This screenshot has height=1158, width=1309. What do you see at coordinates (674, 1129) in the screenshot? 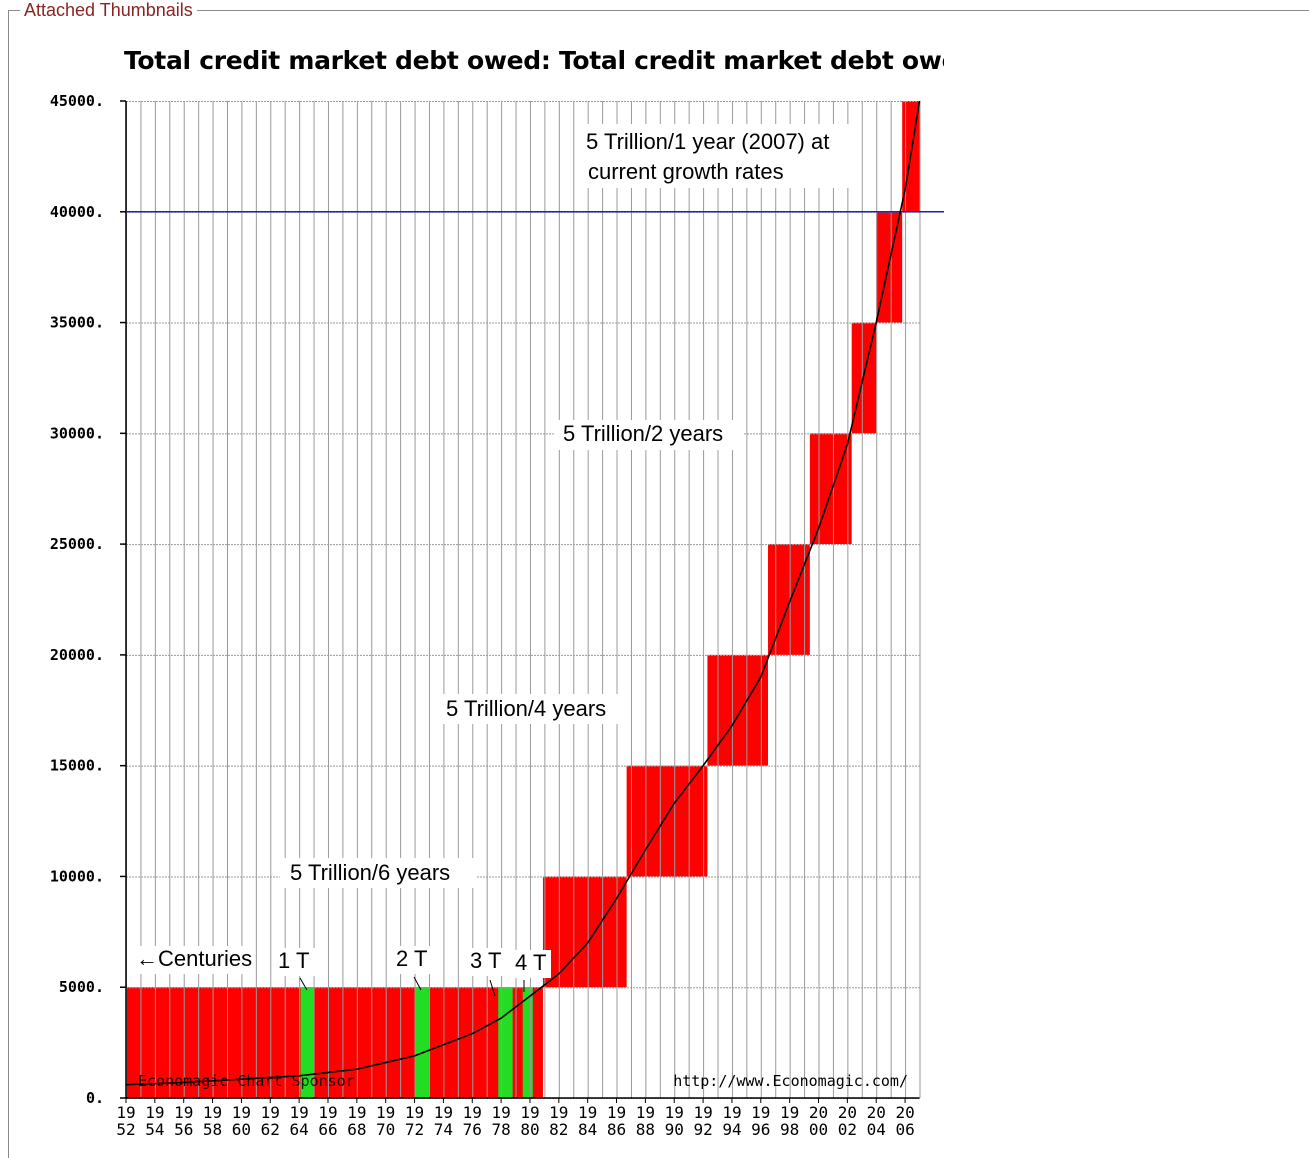
I see `x-tick-label-year: 90` at bounding box center [674, 1129].